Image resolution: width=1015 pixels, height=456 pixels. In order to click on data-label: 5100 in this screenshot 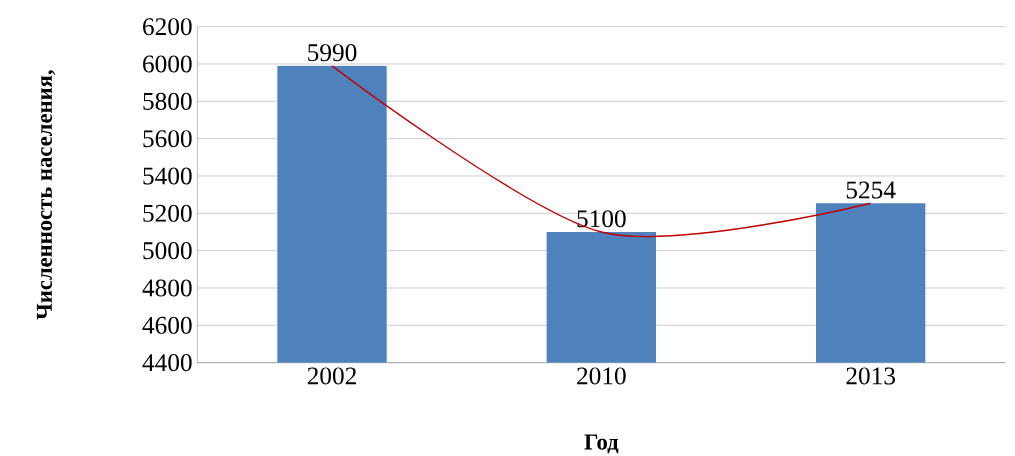, I will do `click(601, 219)`.